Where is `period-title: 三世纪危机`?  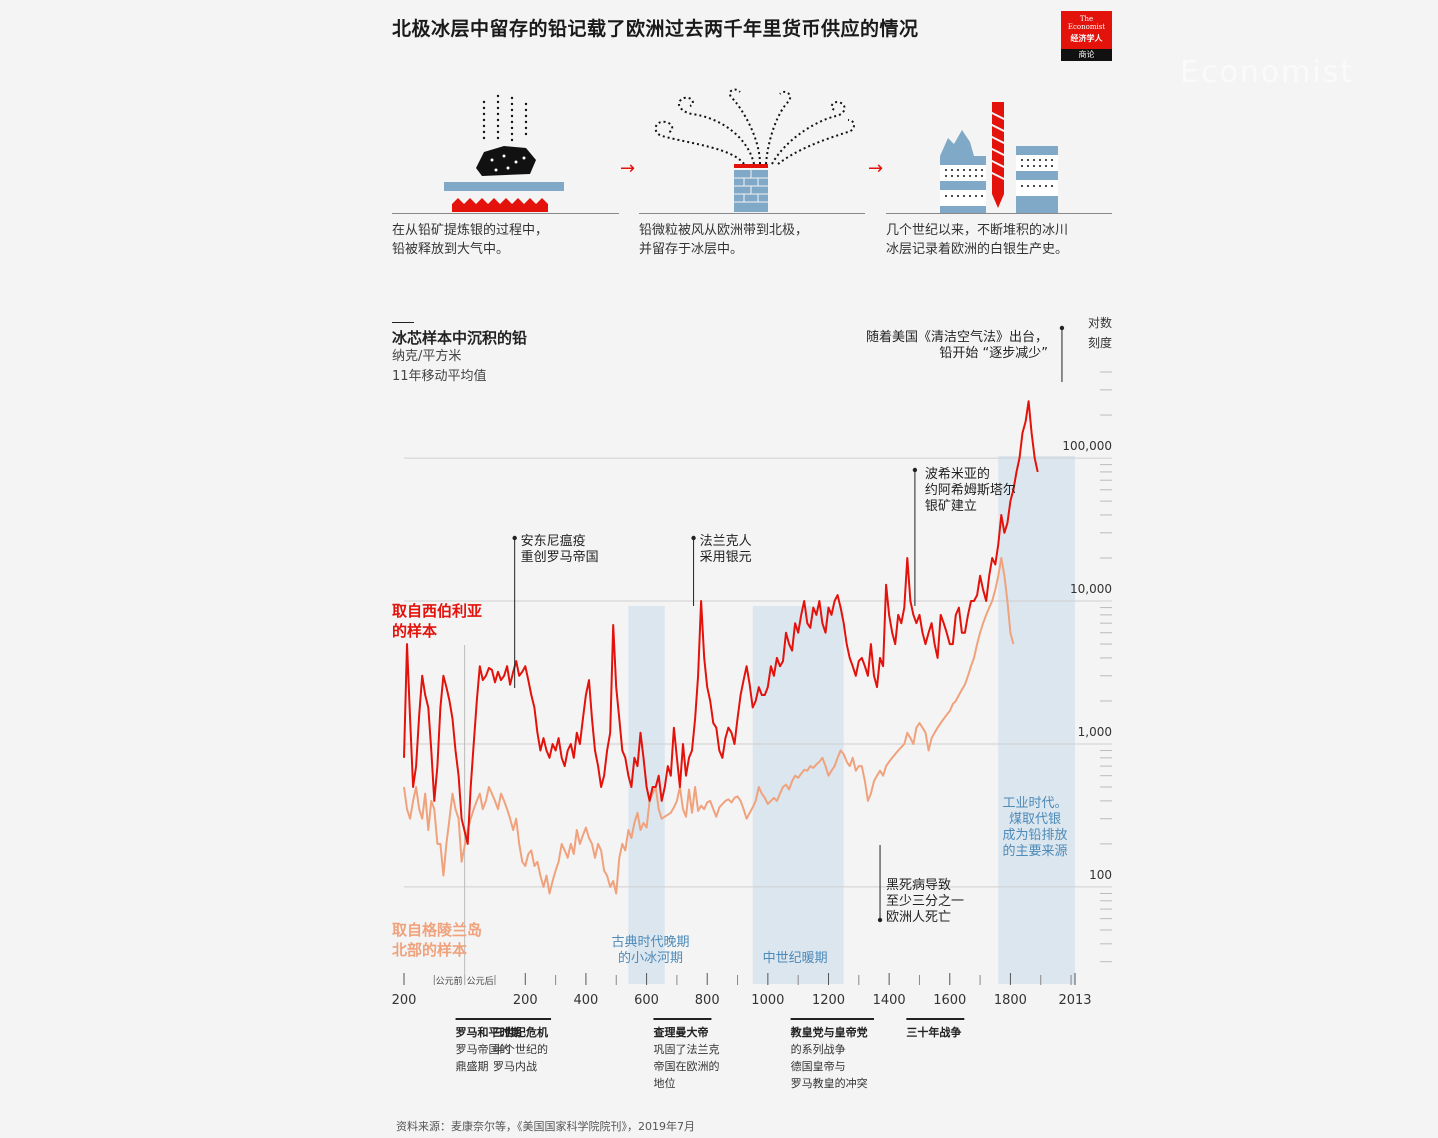
period-title: 三世纪危机 is located at coordinates (520, 1032).